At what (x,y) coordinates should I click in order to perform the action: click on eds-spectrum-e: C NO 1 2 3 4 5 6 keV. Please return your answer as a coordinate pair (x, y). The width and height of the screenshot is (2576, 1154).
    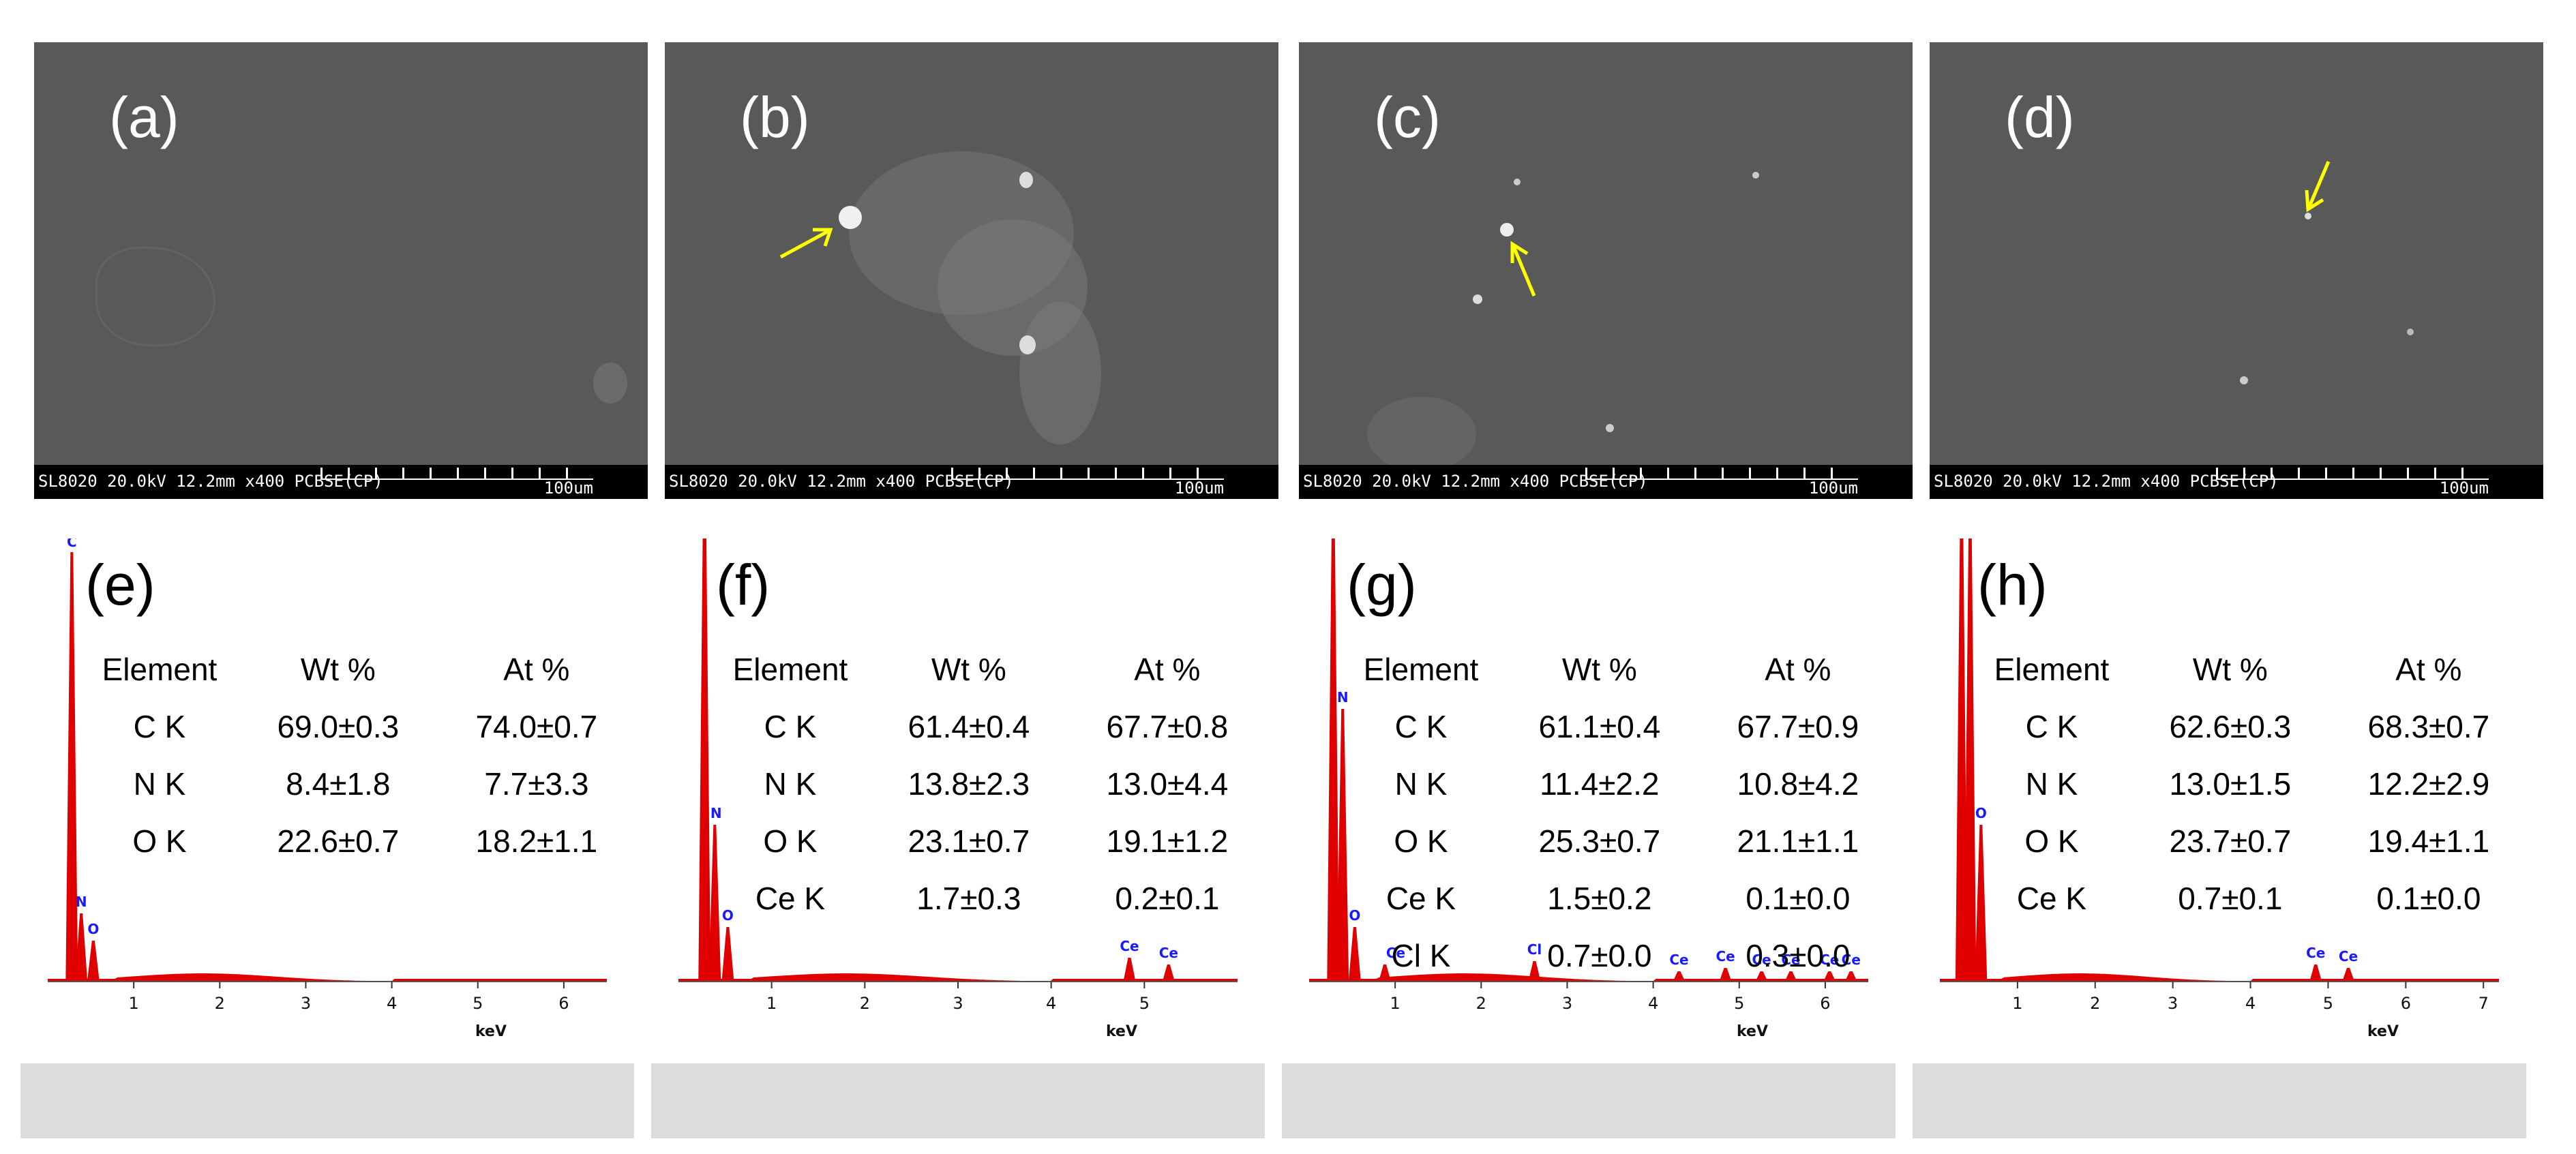
    Looking at the image, I should click on (327, 789).